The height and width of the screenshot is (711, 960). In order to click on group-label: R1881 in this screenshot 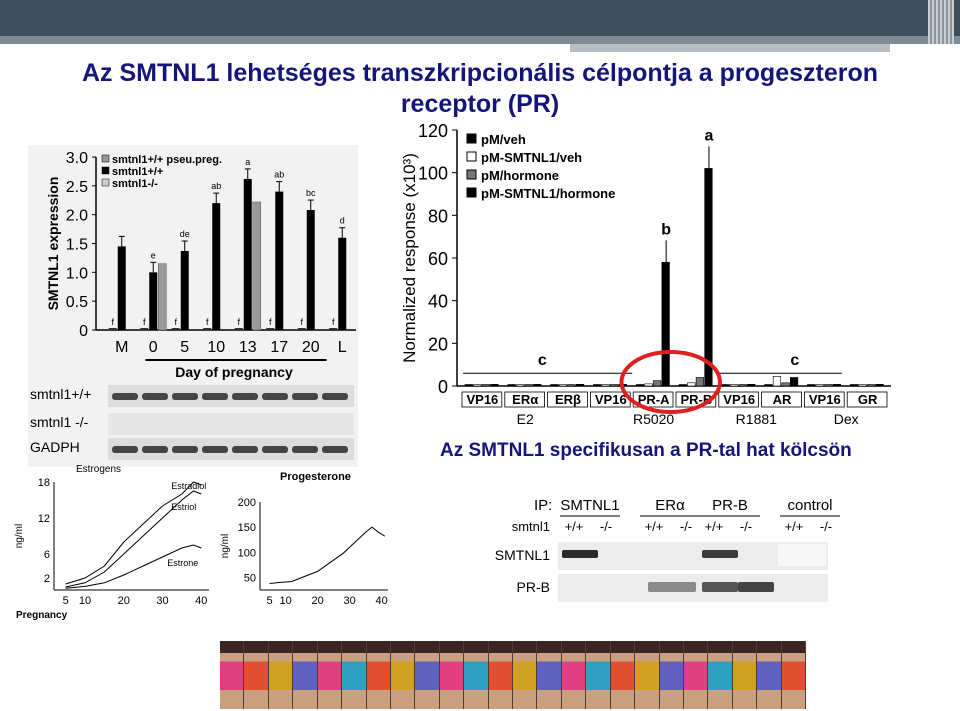, I will do `click(756, 419)`.